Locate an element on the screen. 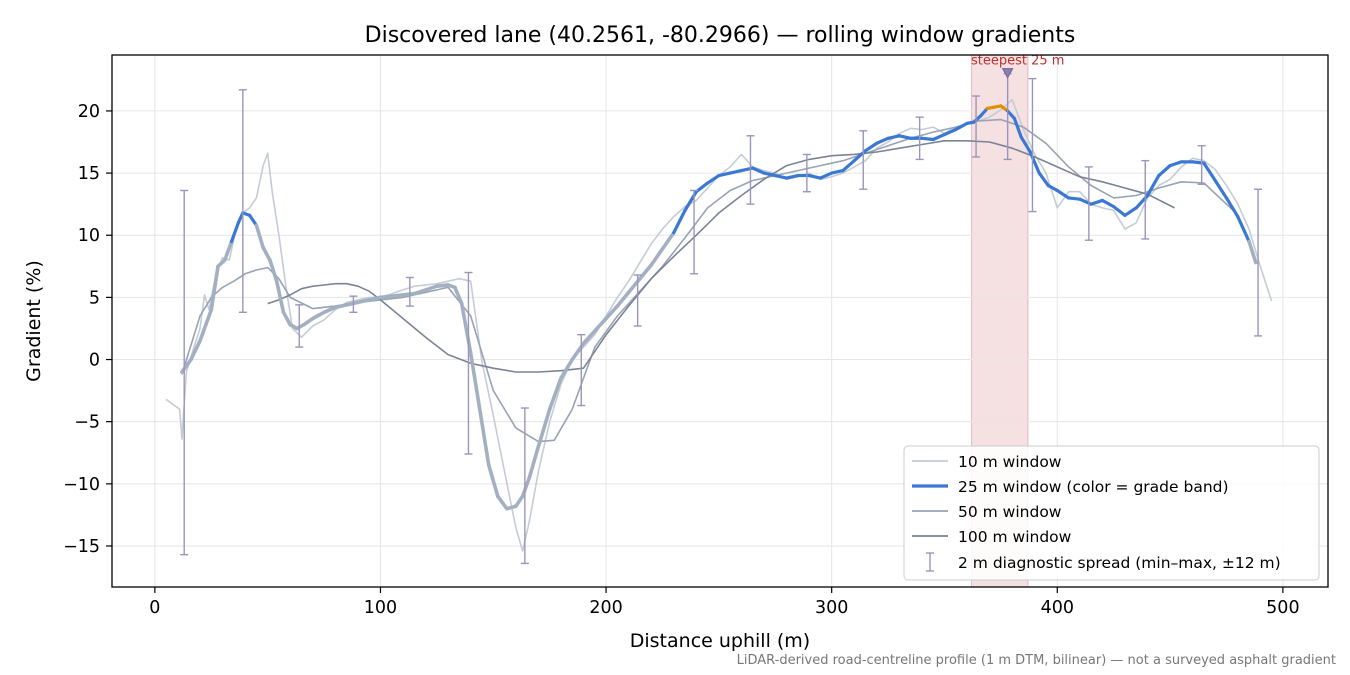  y-tick-label: 15 is located at coordinates (89, 174).